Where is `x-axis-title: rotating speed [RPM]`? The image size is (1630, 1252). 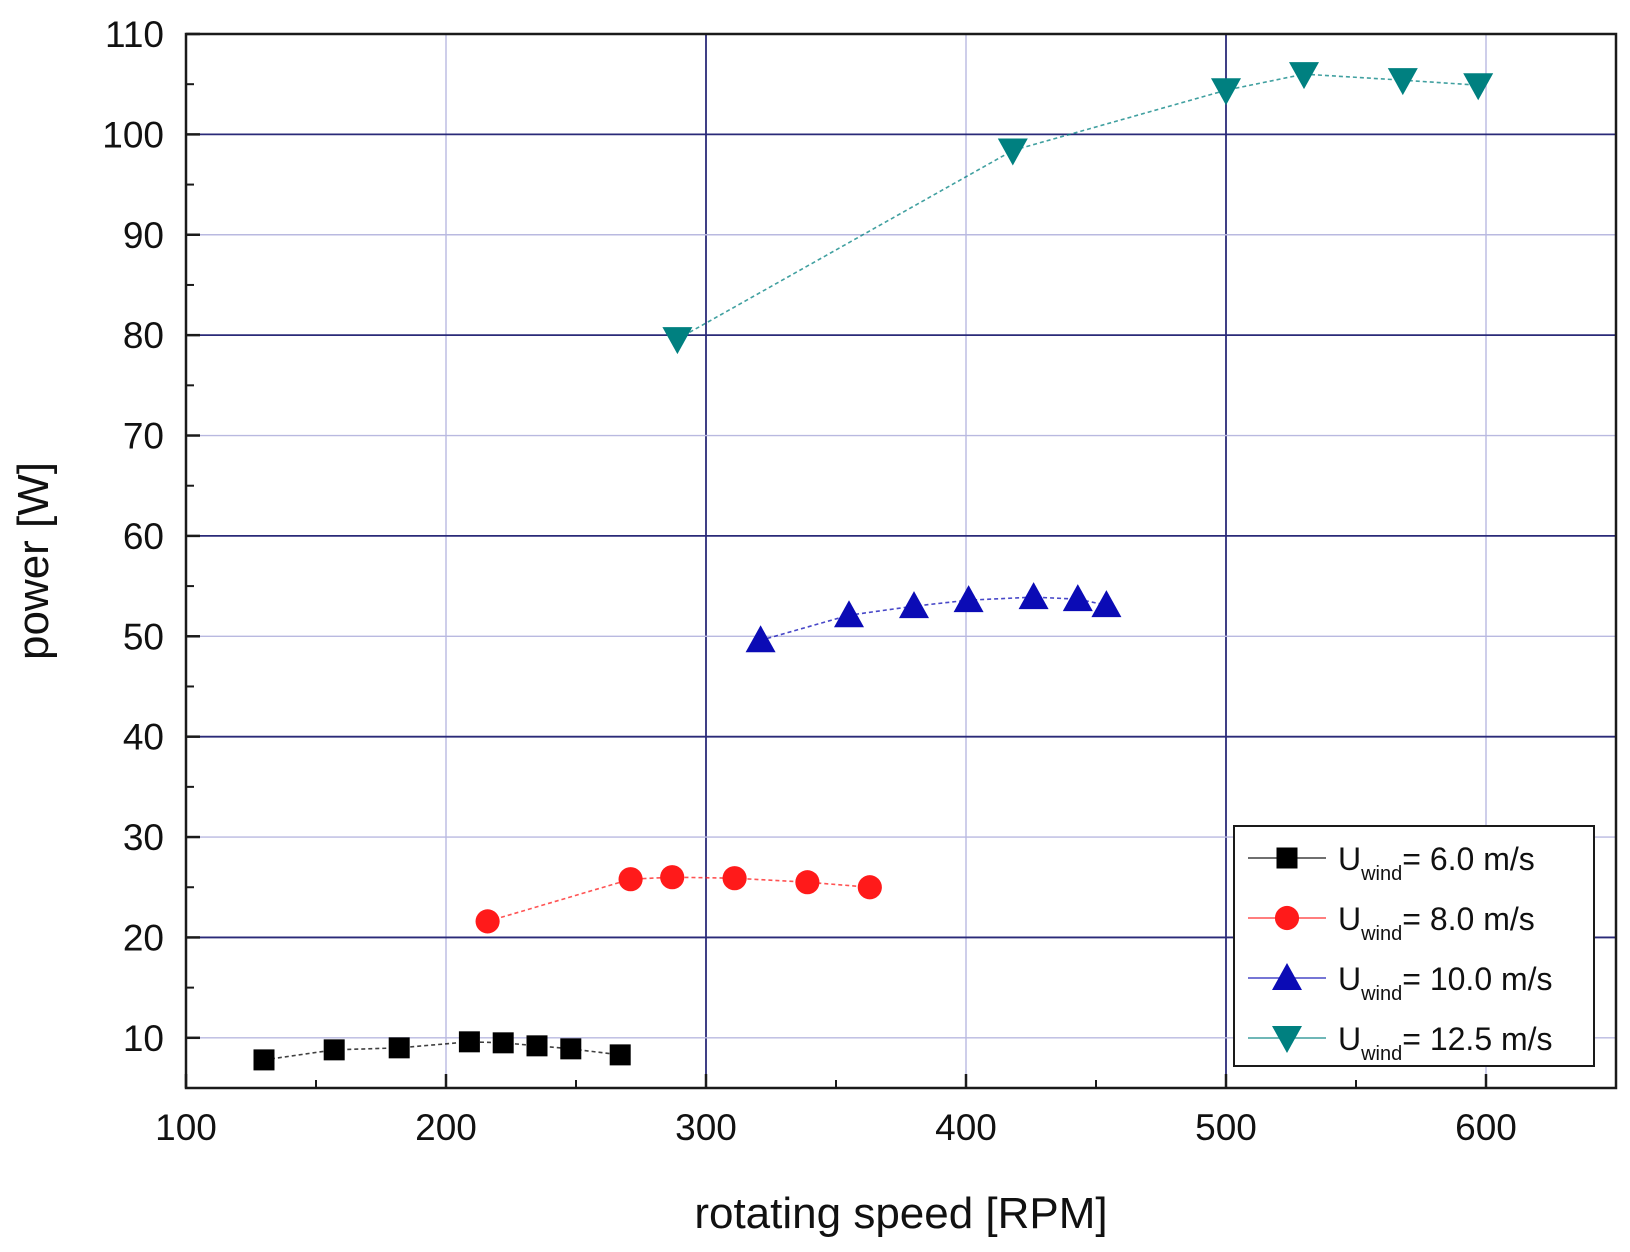 x-axis-title: rotating speed [RPM] is located at coordinates (900, 1213).